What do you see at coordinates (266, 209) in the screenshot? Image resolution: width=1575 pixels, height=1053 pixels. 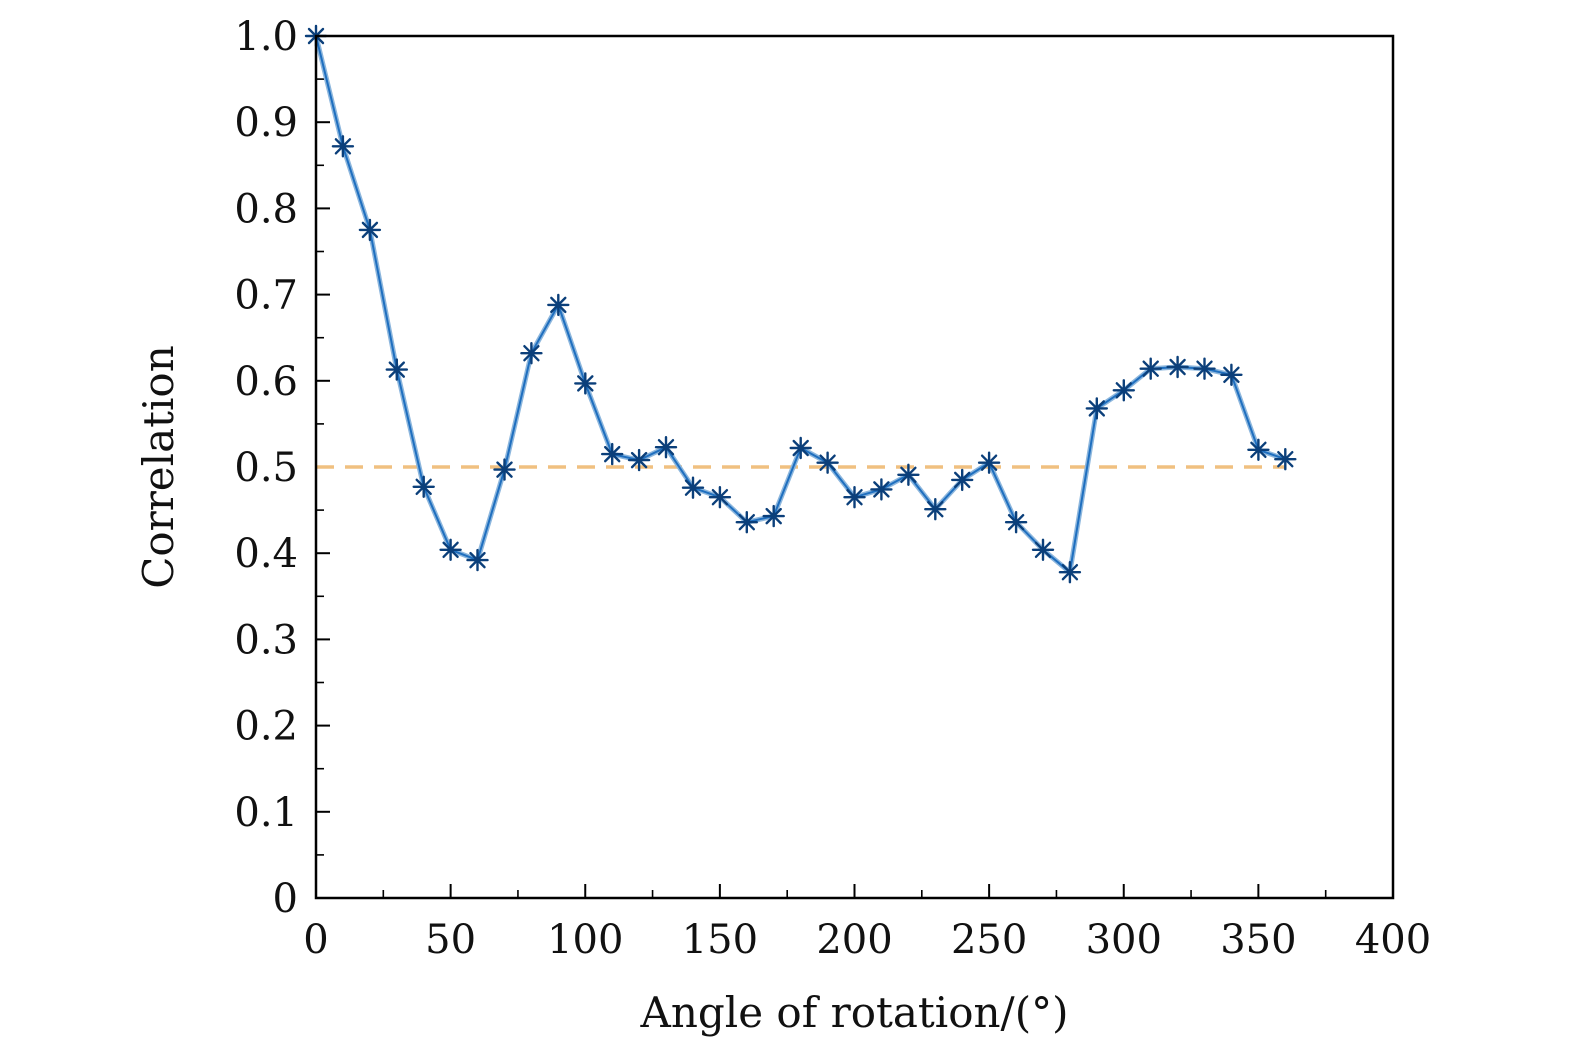 I see `y-tick-label: 0.8` at bounding box center [266, 209].